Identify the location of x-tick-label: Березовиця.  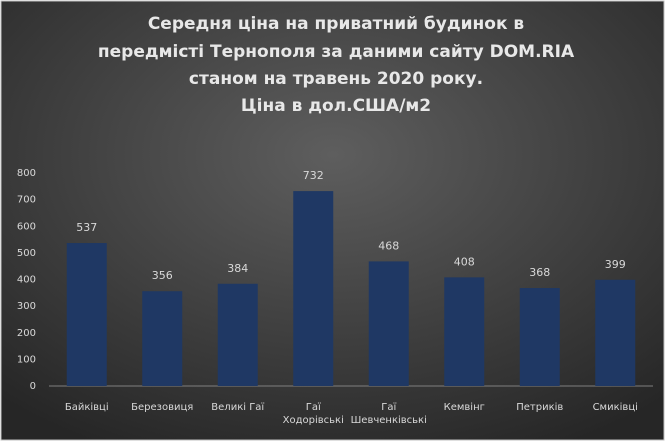
(162, 407).